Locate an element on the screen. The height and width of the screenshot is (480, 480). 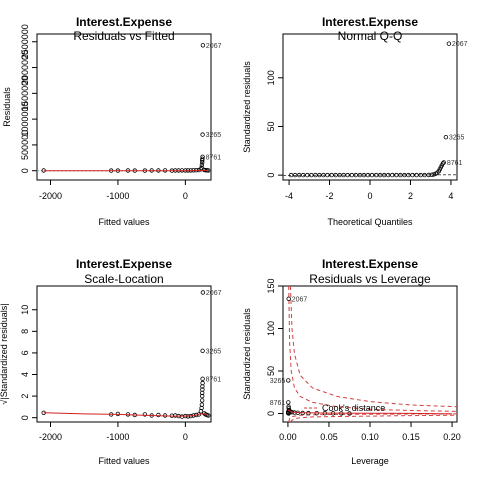
chart-subtitle: Residuals vs Leverage is located at coordinates (370, 279).